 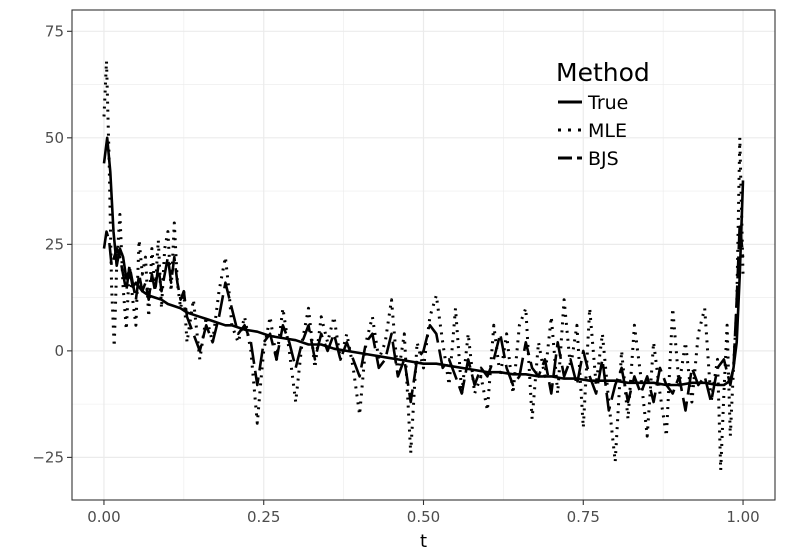 I want to click on x-axis-title: t, so click(x=423, y=541).